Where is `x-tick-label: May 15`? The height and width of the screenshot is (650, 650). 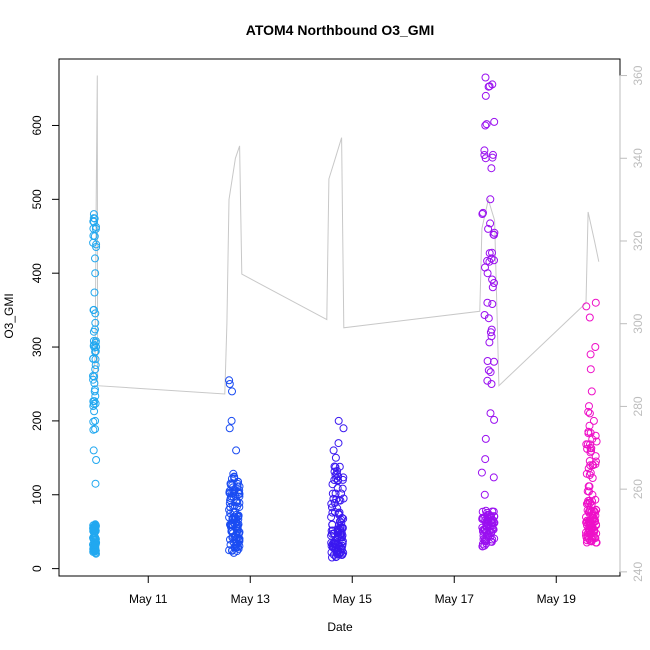
x-tick-label: May 15 is located at coordinates (353, 599).